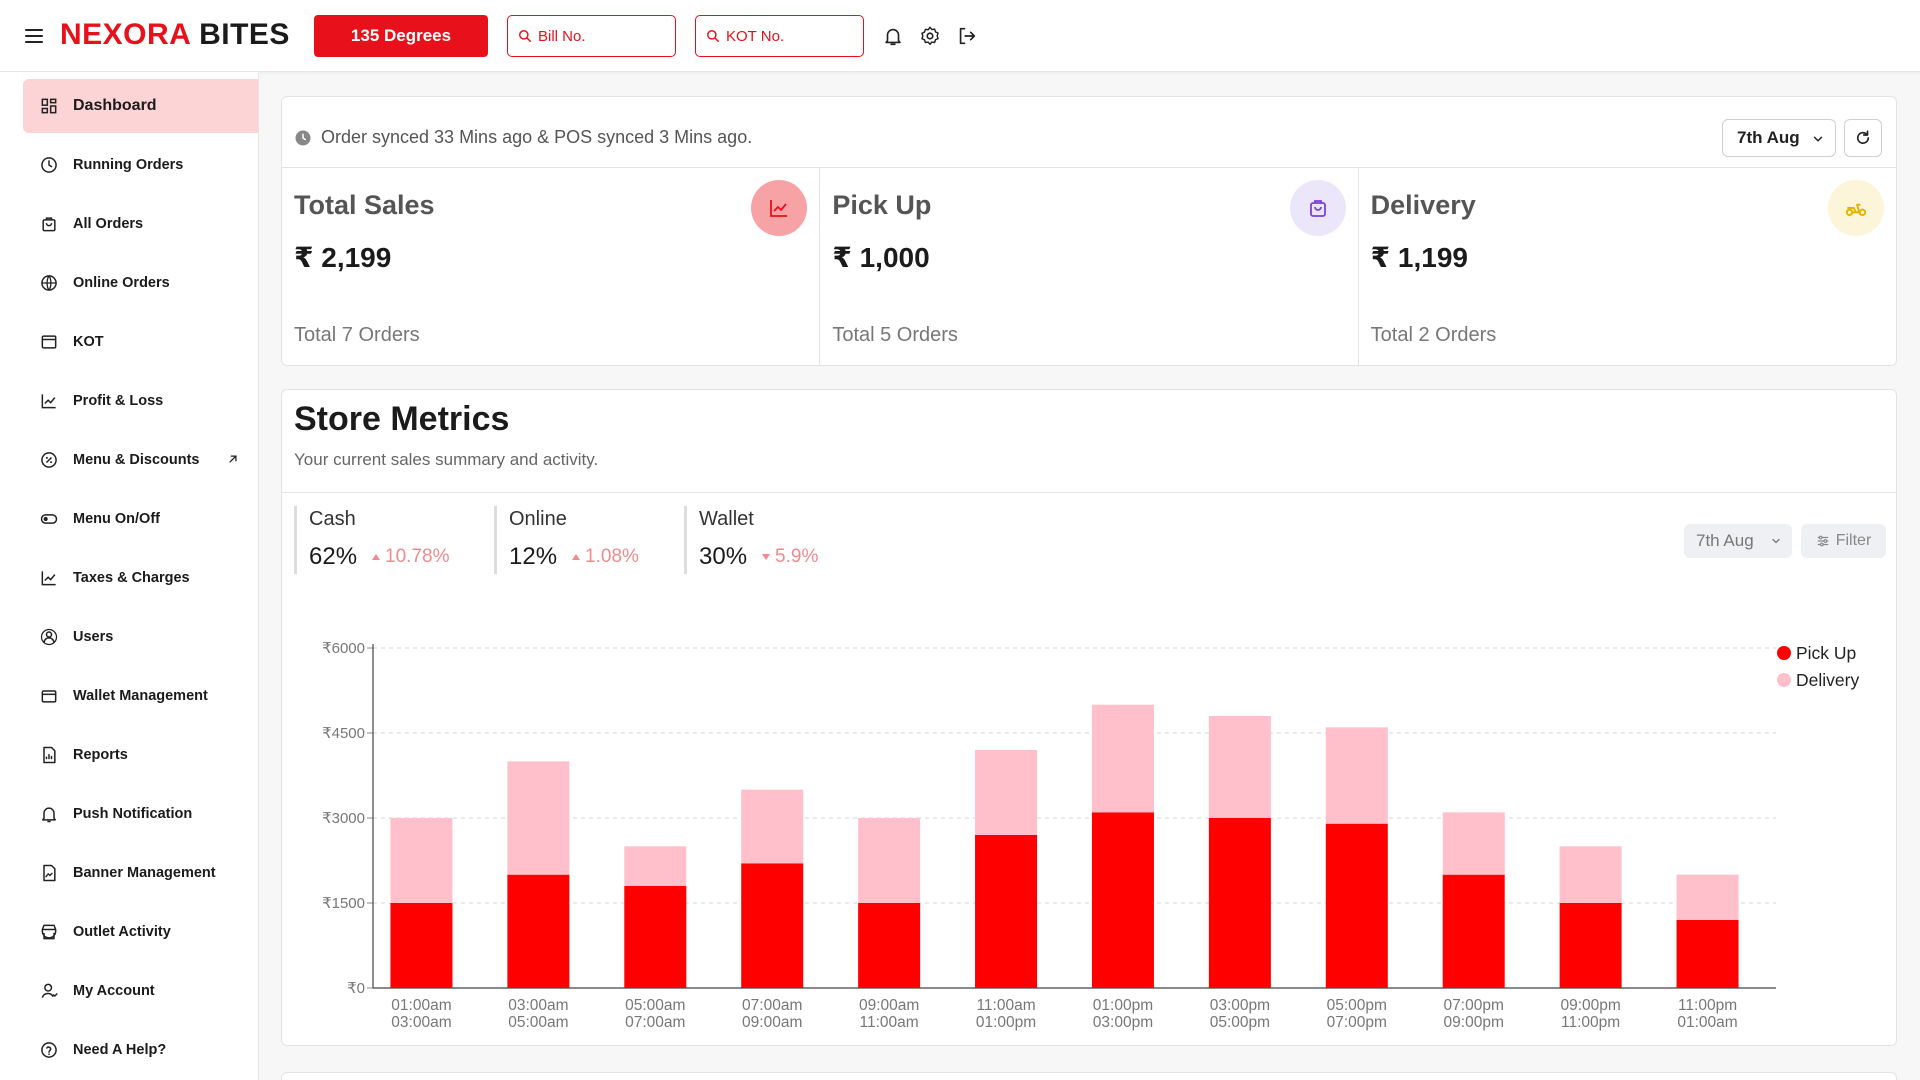 The height and width of the screenshot is (1080, 1920). What do you see at coordinates (1089, 1076) in the screenshot?
I see `next-card-edge` at bounding box center [1089, 1076].